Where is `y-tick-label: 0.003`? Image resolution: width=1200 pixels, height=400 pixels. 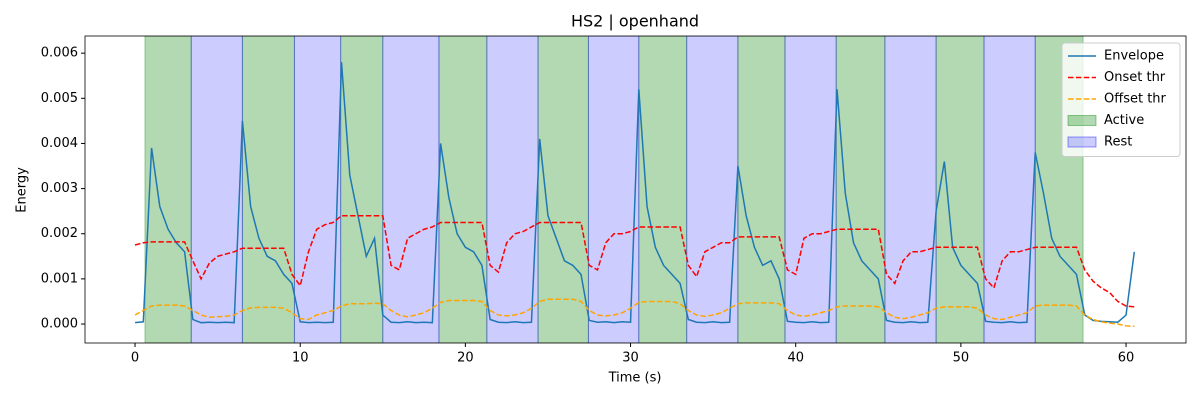 y-tick-label: 0.003 is located at coordinates (59, 188).